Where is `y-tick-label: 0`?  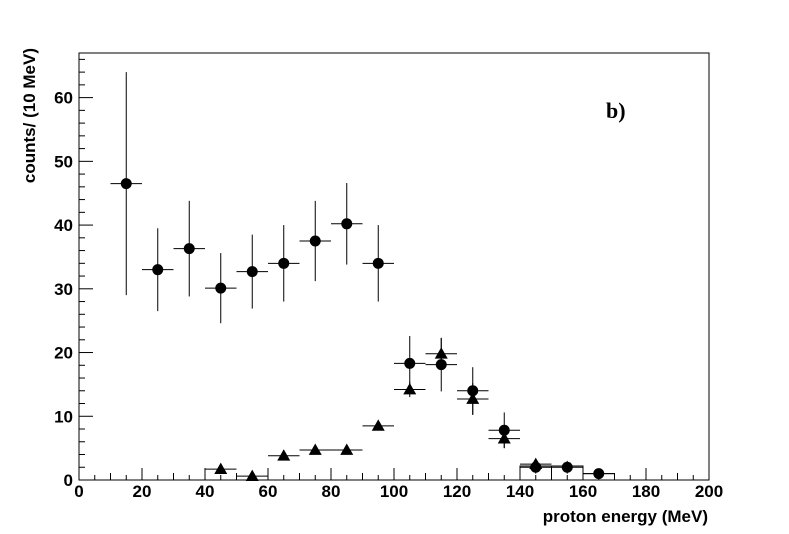 y-tick-label: 0 is located at coordinates (68, 480).